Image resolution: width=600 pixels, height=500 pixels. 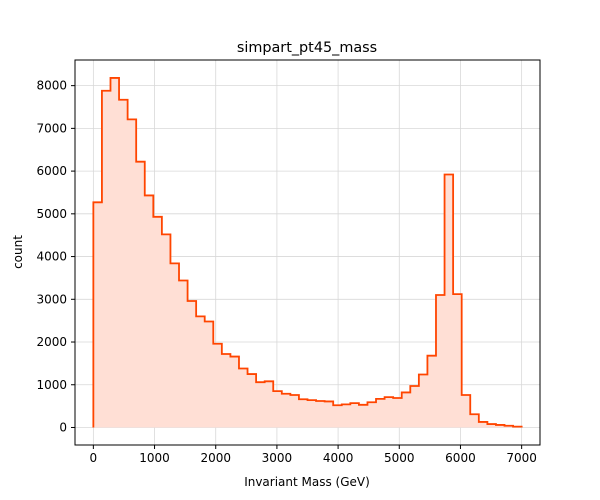 I want to click on x-tick-label: 0, so click(x=94, y=458).